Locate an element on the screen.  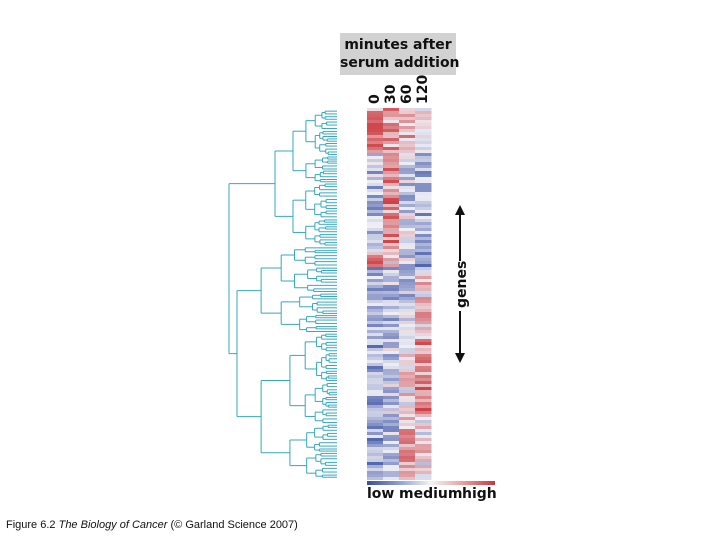
genes-axis-arrow is located at coordinates (460, 284).